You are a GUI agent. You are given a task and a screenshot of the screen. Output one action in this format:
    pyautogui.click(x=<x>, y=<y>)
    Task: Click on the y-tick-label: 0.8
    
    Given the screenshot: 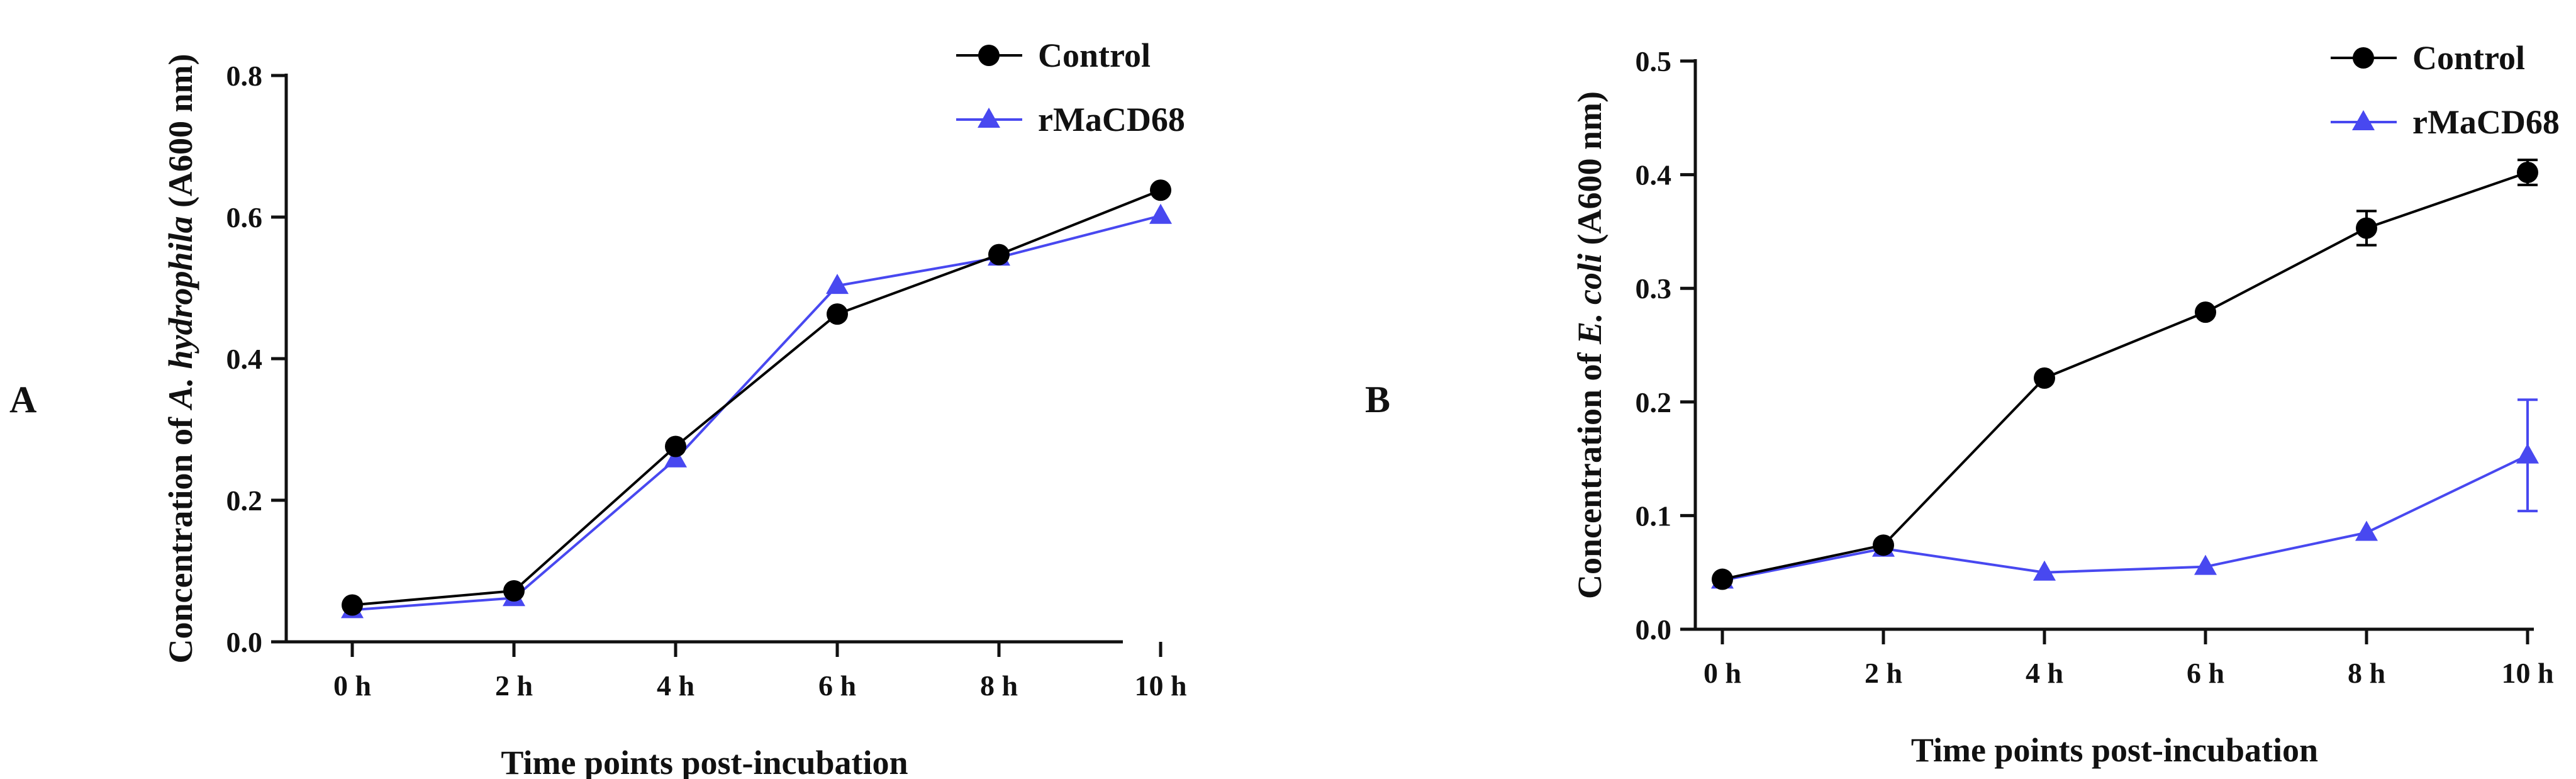 What is the action you would take?
    pyautogui.click(x=244, y=76)
    